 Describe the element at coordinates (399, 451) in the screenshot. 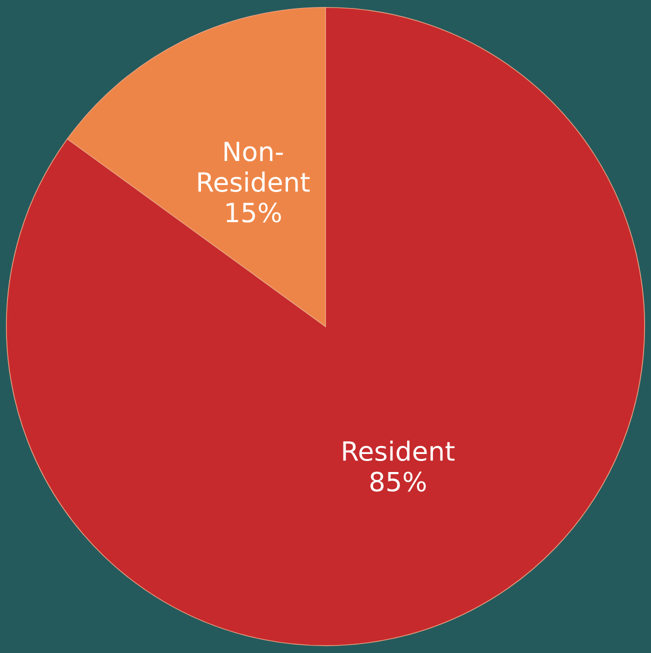

I see `slice-label: Resident` at that location.